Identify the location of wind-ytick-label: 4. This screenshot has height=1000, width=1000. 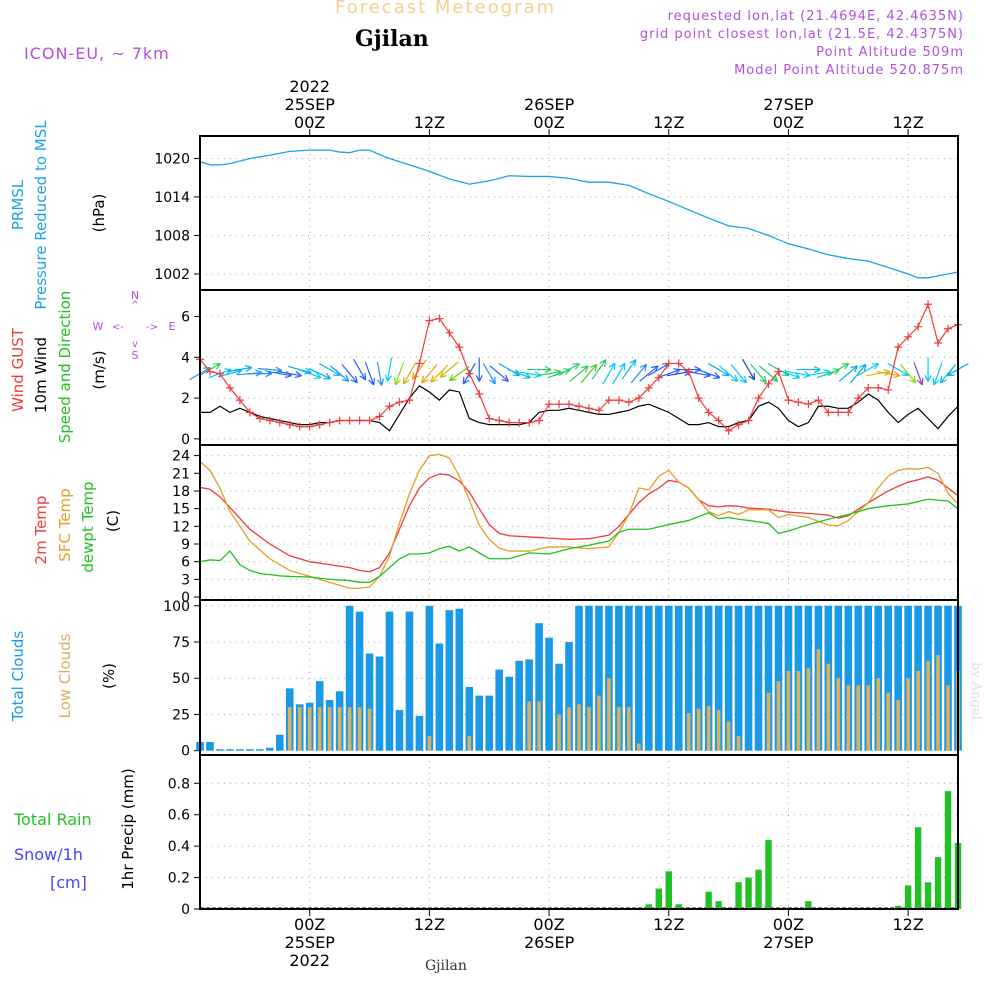
(185, 358).